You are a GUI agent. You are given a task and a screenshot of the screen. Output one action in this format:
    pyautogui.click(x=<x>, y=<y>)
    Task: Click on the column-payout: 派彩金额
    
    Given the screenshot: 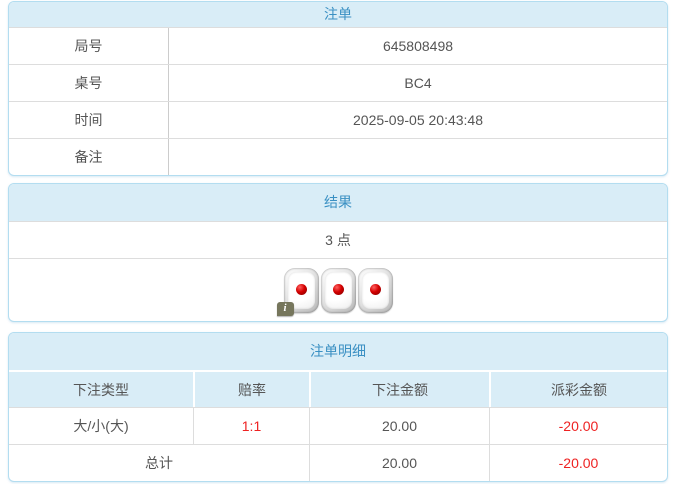 What is the action you would take?
    pyautogui.click(x=578, y=389)
    